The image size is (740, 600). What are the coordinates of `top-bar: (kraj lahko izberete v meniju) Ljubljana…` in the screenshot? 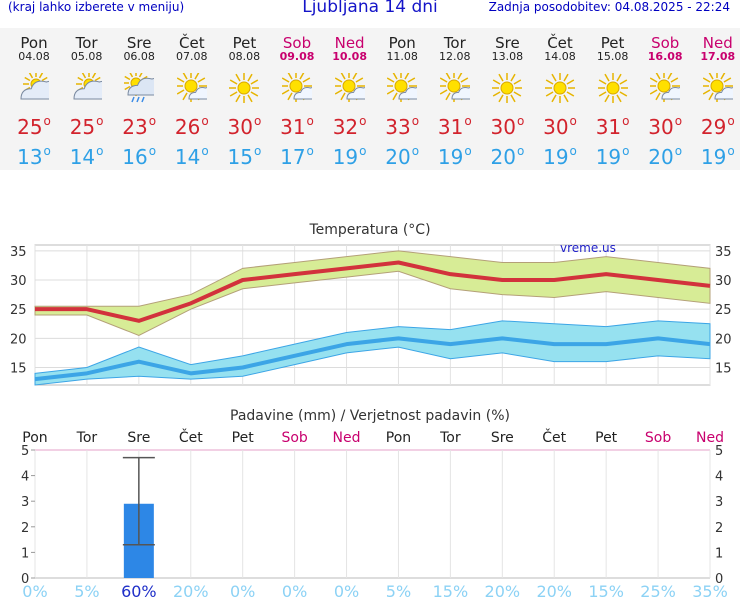 It's located at (370, 10).